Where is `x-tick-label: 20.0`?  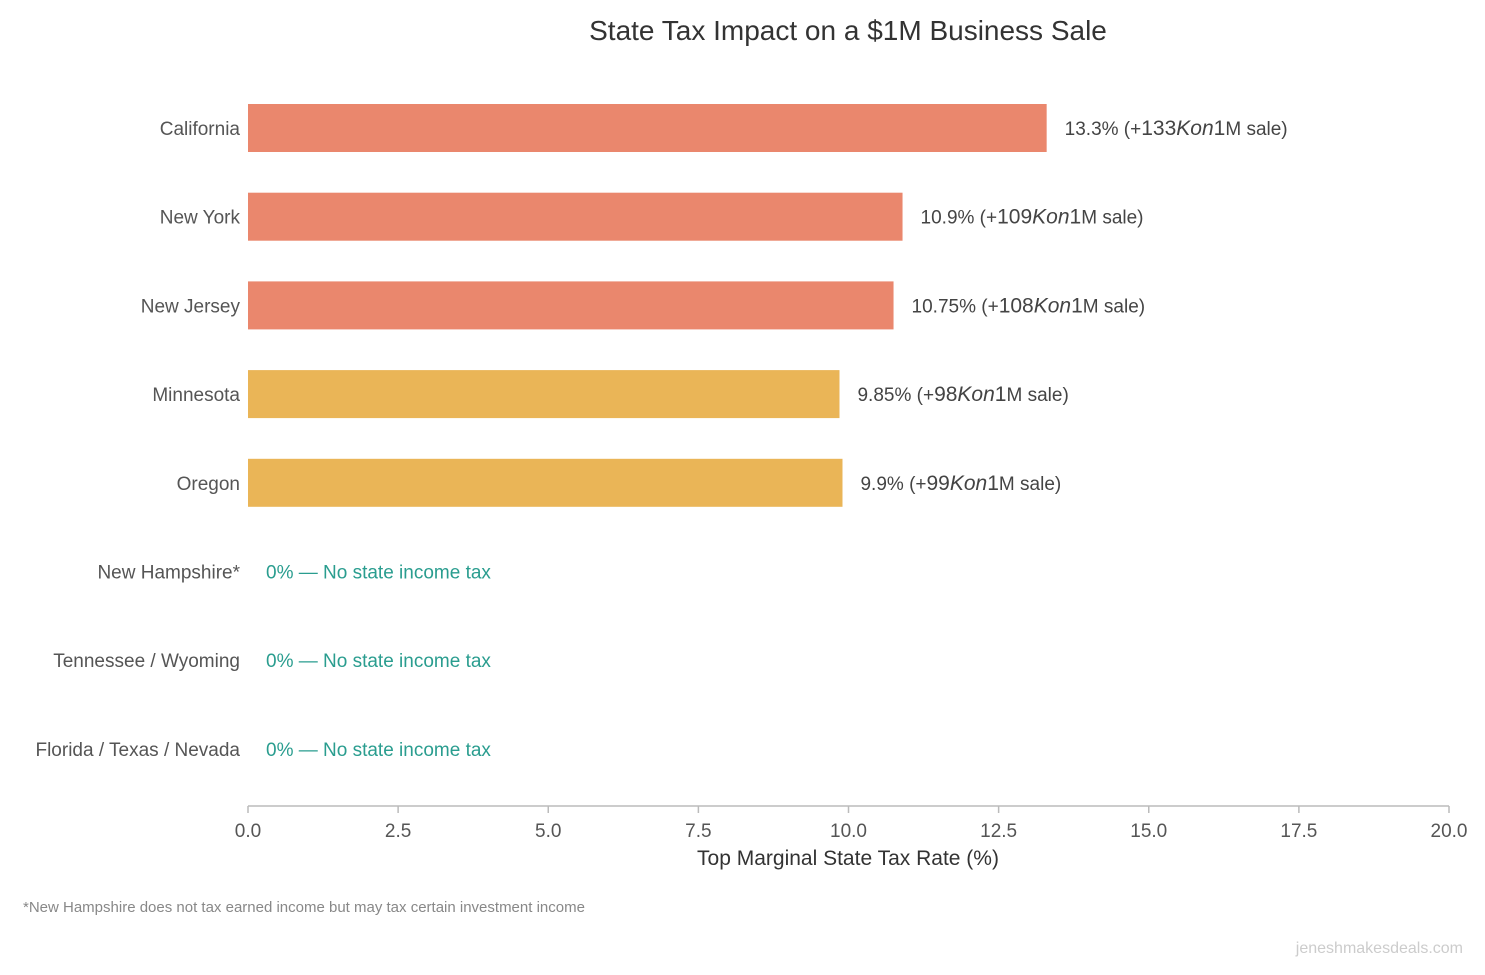
x-tick-label: 20.0 is located at coordinates (1449, 831).